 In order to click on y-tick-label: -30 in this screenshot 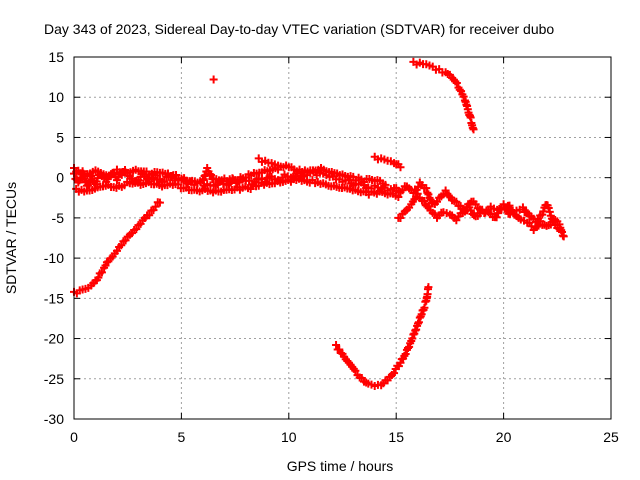, I will do `click(54, 419)`.